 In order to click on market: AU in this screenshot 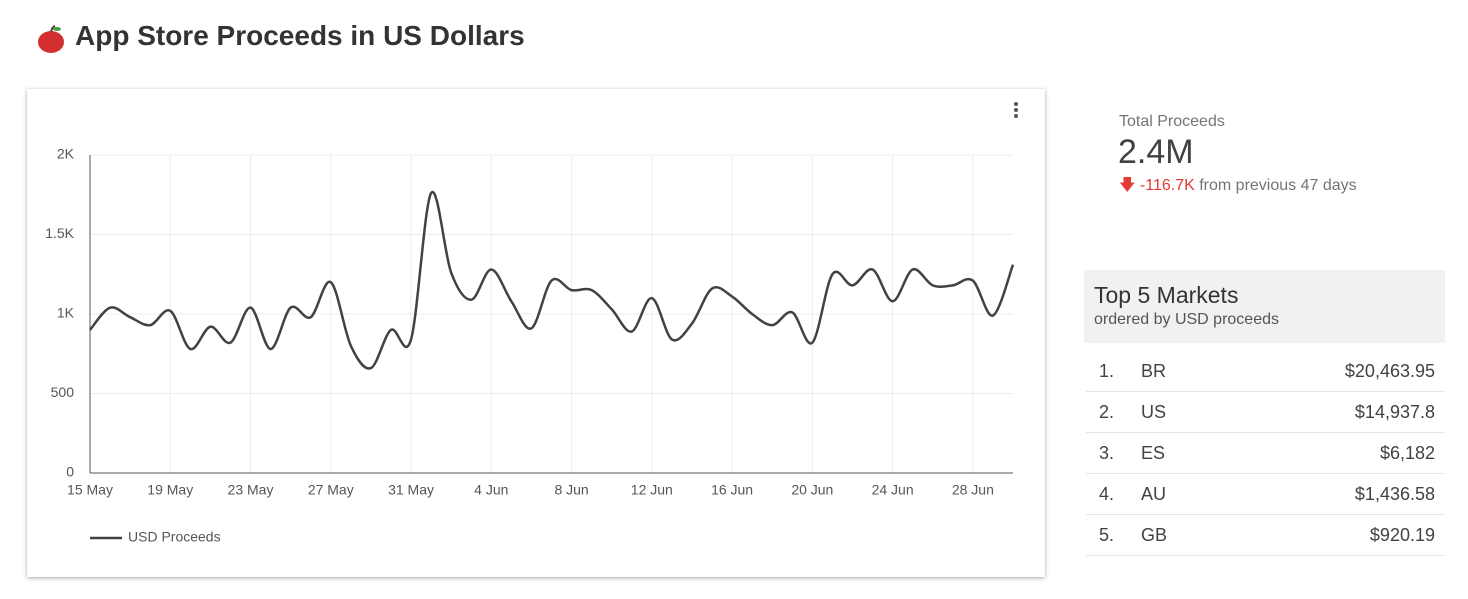, I will do `click(1154, 494)`.